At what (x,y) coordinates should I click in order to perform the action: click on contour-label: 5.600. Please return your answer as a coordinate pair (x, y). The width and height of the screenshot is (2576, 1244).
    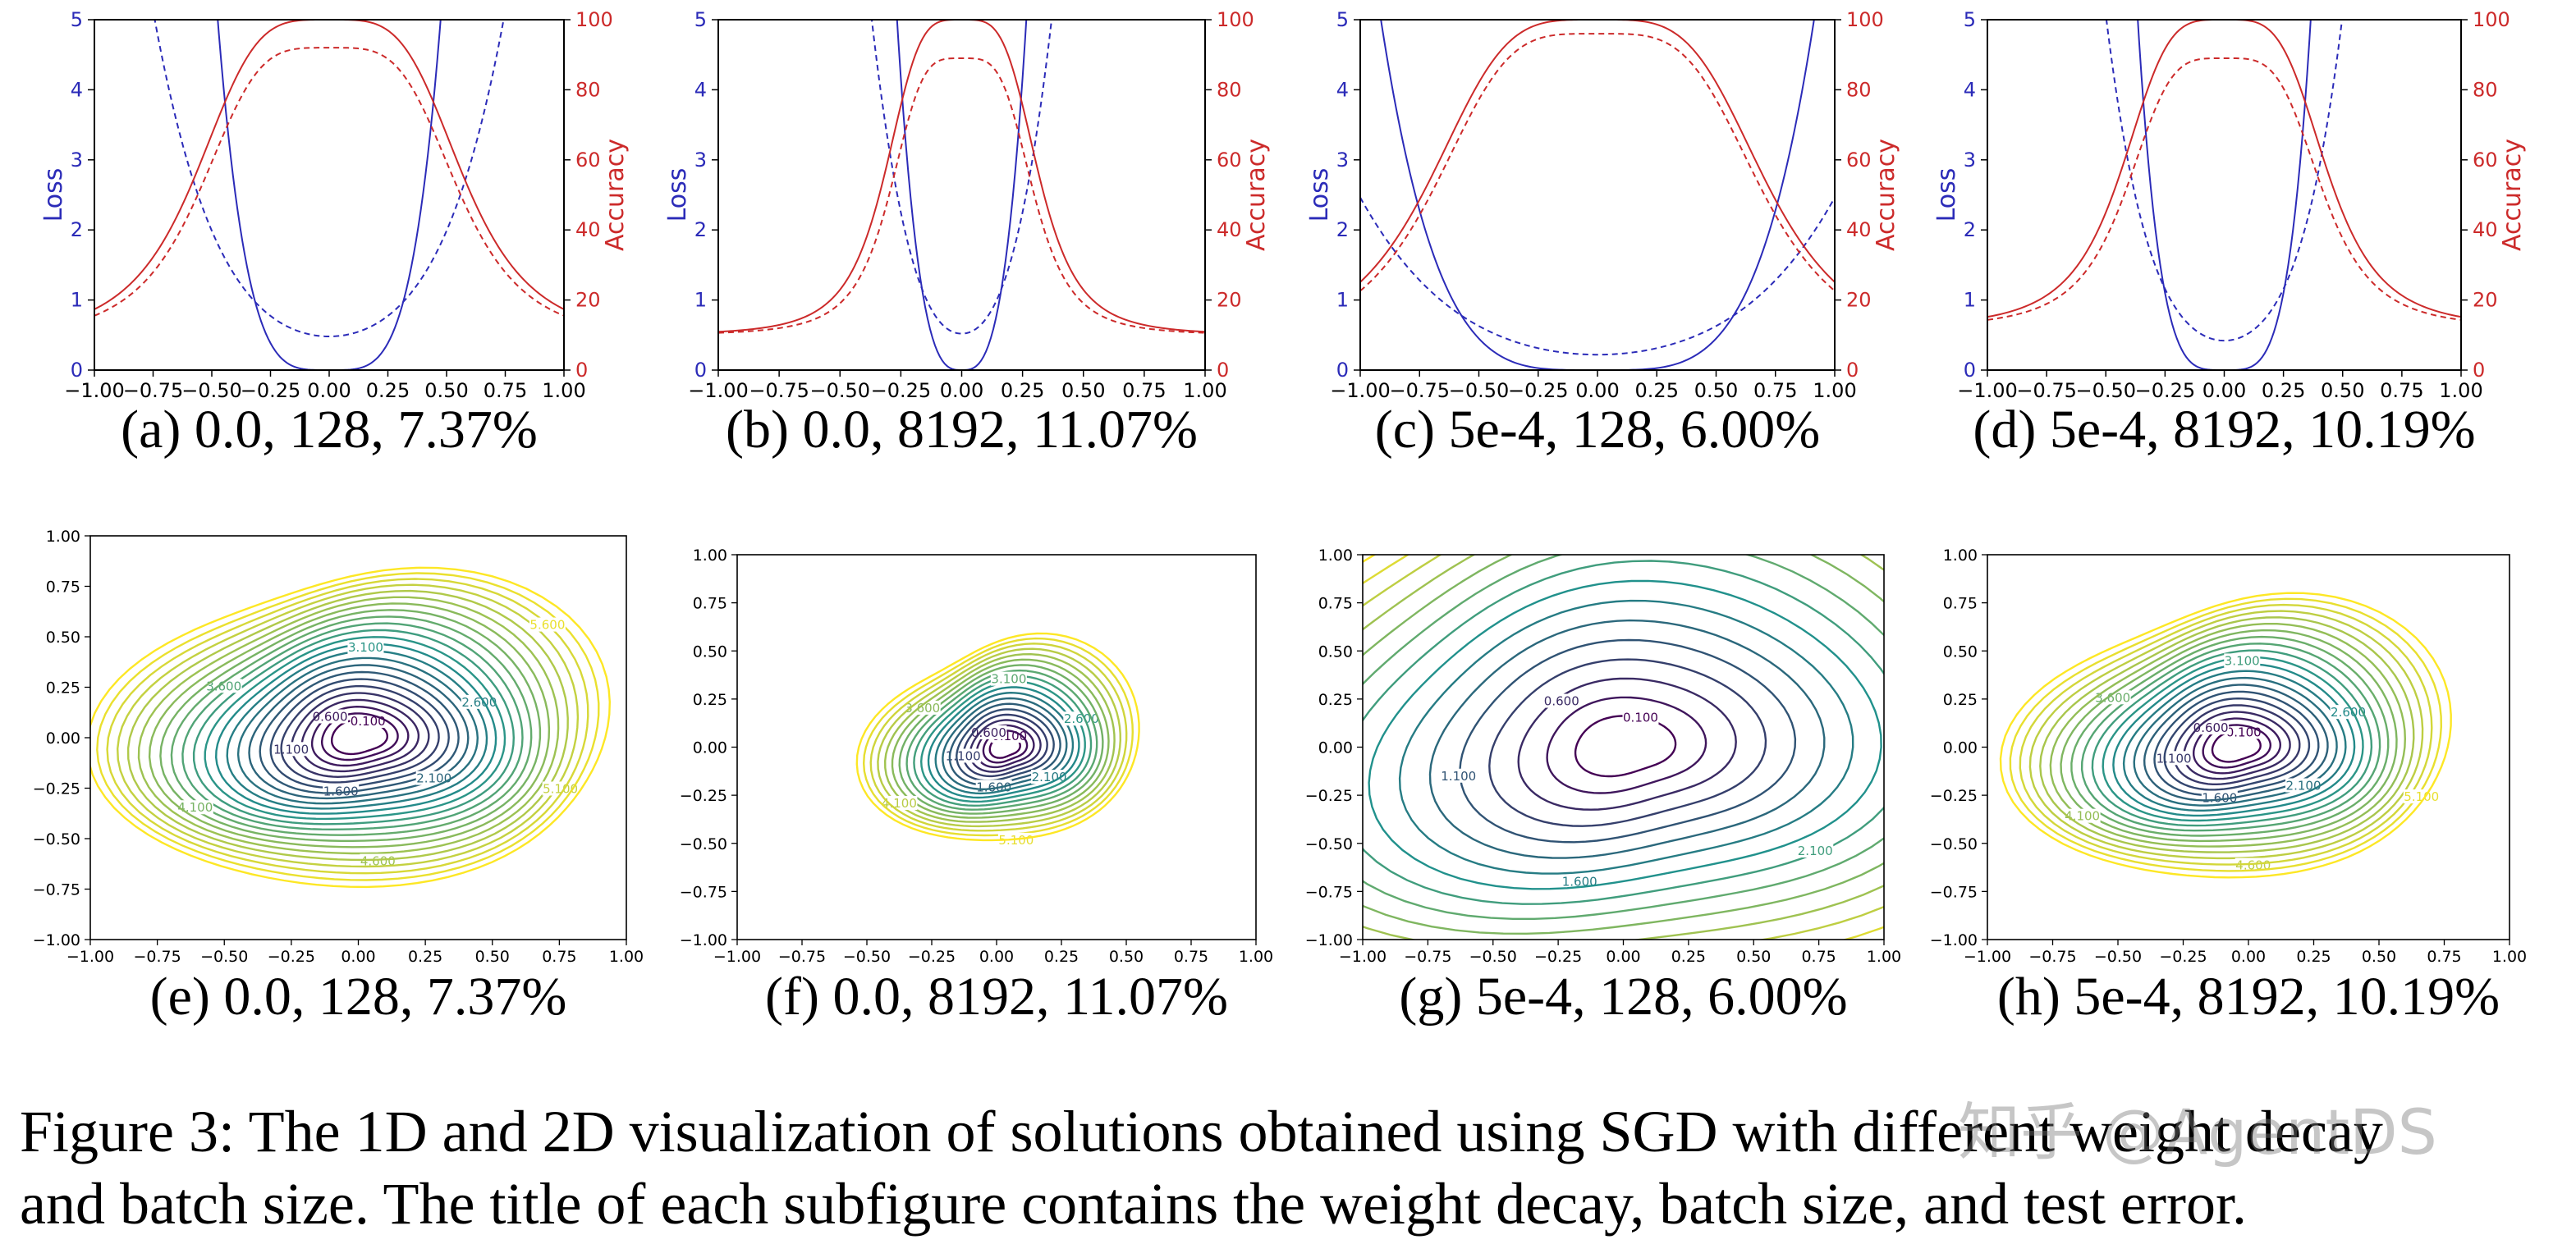
    Looking at the image, I should click on (547, 625).